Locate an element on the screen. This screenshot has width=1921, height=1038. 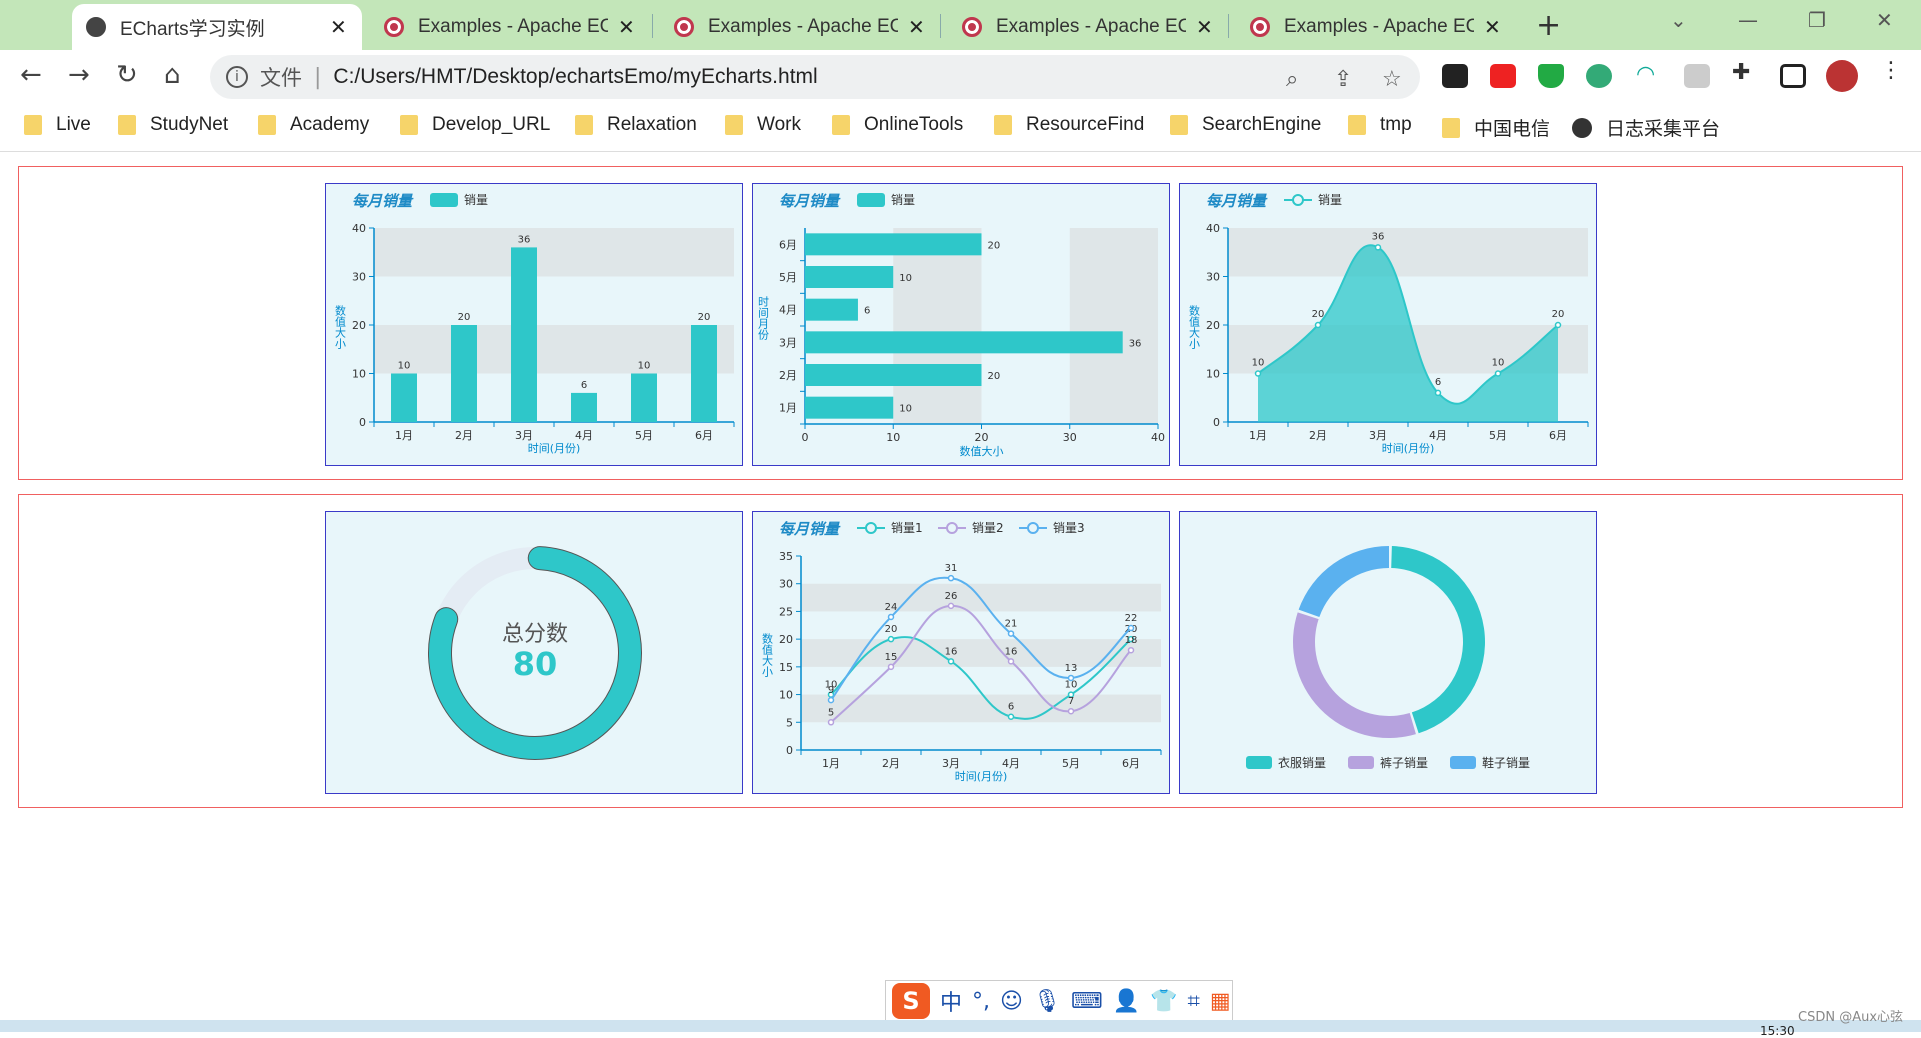
x-tick-label: 5月 is located at coordinates (1071, 763).